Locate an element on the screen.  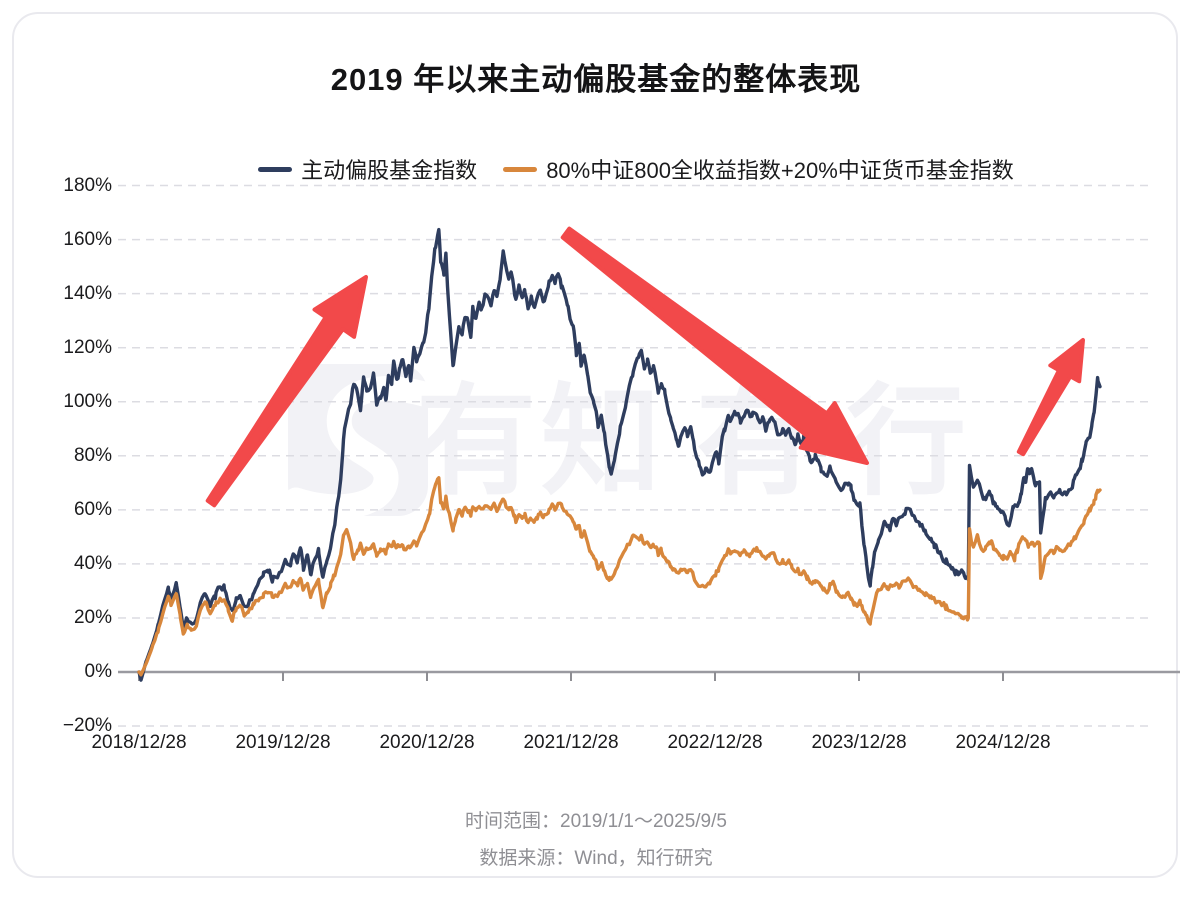
y-axis-label: 60% is located at coordinates (92, 509).